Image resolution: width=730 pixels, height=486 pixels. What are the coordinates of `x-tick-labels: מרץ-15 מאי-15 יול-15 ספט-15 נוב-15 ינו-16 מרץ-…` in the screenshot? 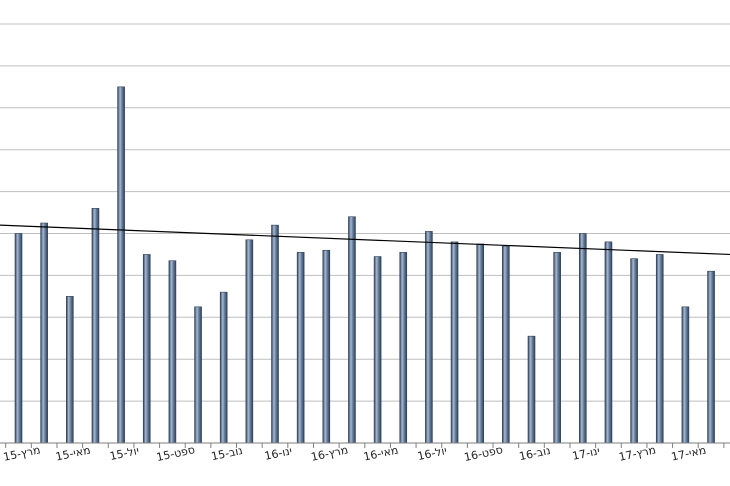 It's located at (354, 453).